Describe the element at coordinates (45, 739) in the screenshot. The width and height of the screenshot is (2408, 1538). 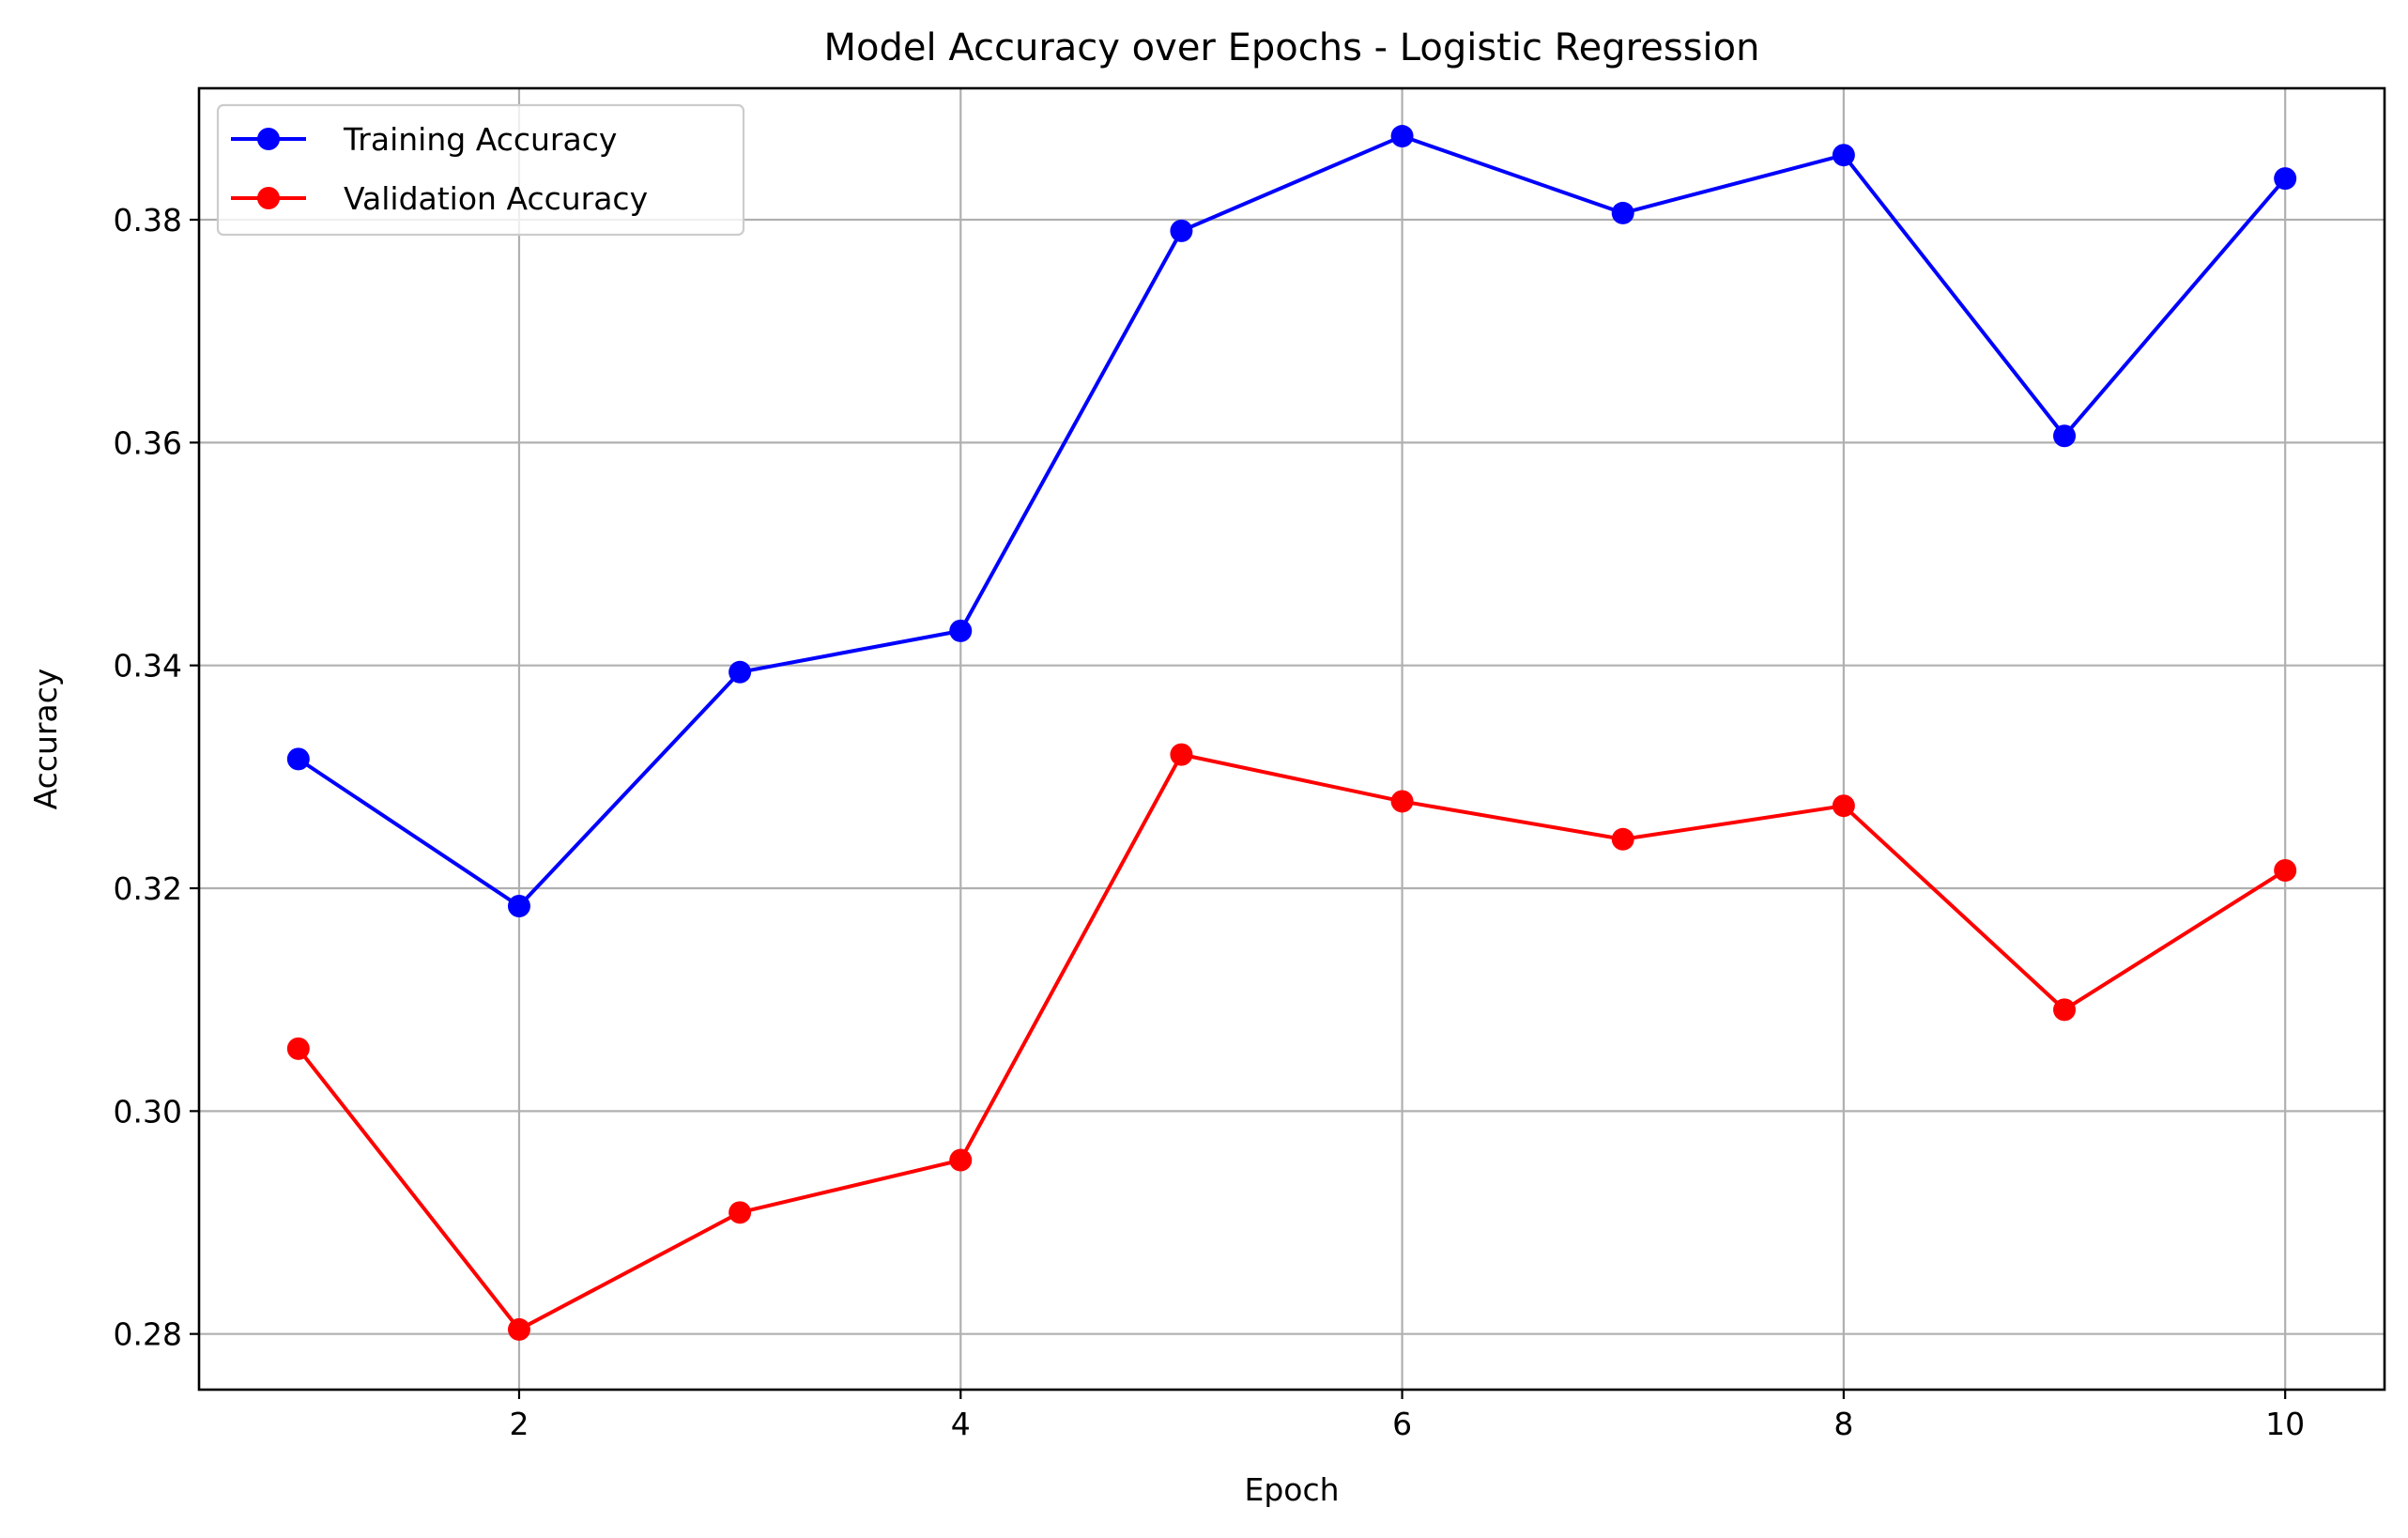
I see `y-axis-label: Accuracy` at that location.